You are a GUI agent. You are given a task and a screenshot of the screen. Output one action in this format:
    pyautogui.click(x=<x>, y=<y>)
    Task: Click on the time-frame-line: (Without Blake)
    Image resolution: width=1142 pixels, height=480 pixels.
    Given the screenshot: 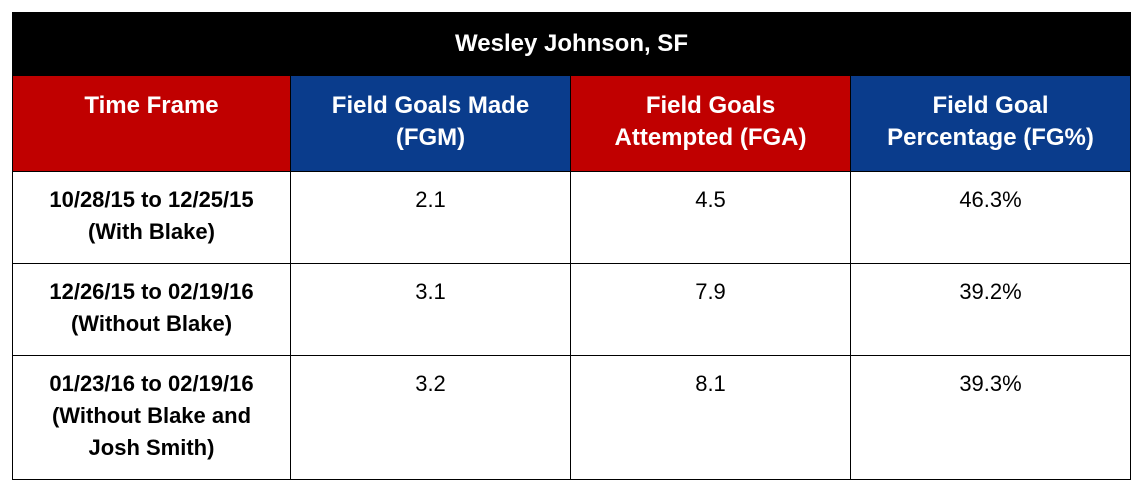 What is the action you would take?
    pyautogui.click(x=151, y=323)
    